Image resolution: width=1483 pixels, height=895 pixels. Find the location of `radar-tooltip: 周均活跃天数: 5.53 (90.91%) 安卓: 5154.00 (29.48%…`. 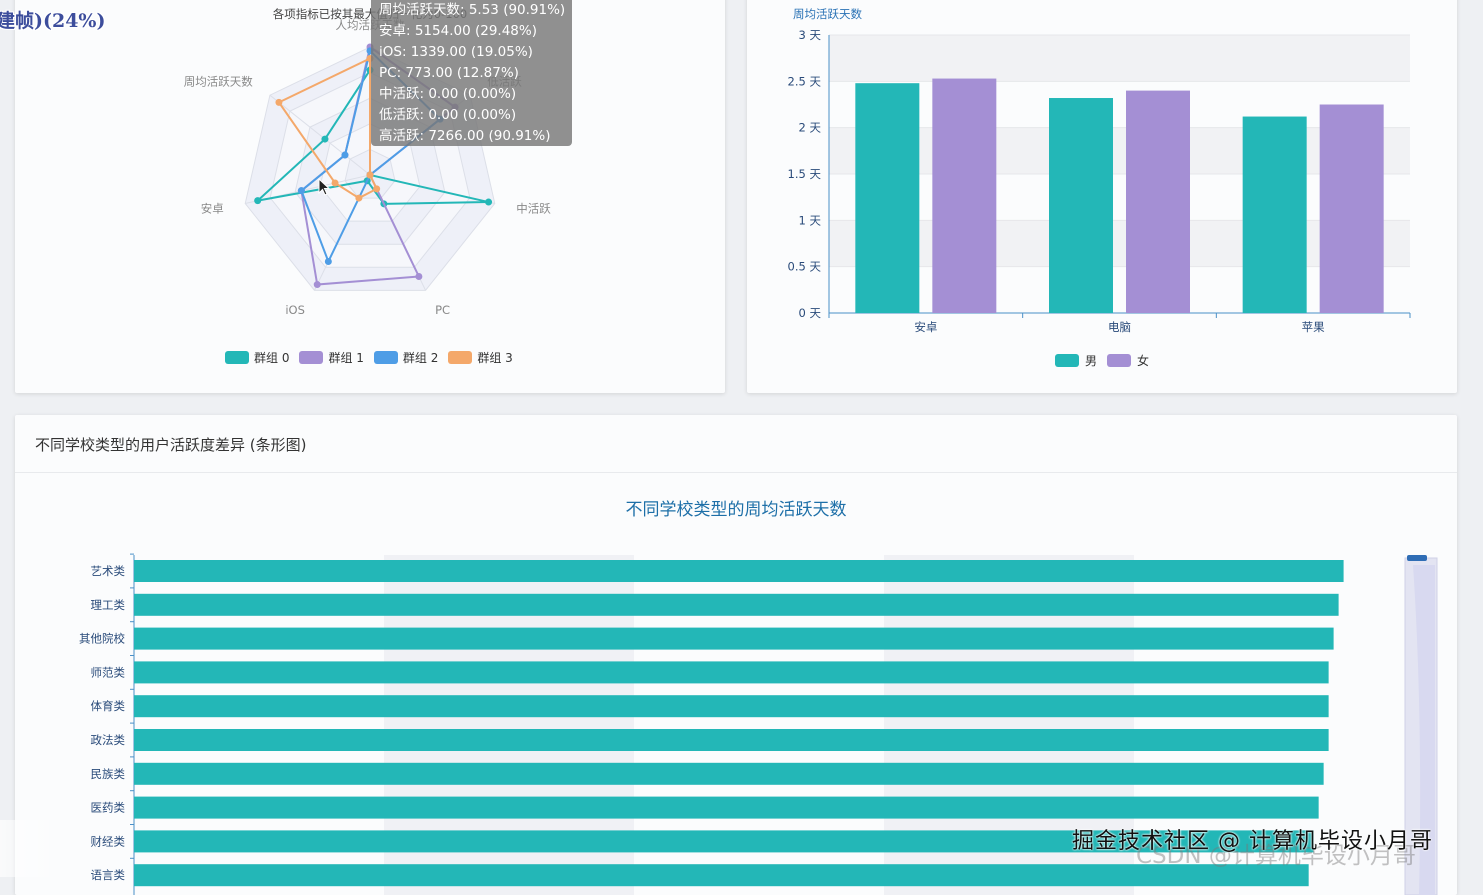

radar-tooltip: 周均活跃天数: 5.53 (90.91%) 安卓: 5154.00 (29.48%… is located at coordinates (471, 73).